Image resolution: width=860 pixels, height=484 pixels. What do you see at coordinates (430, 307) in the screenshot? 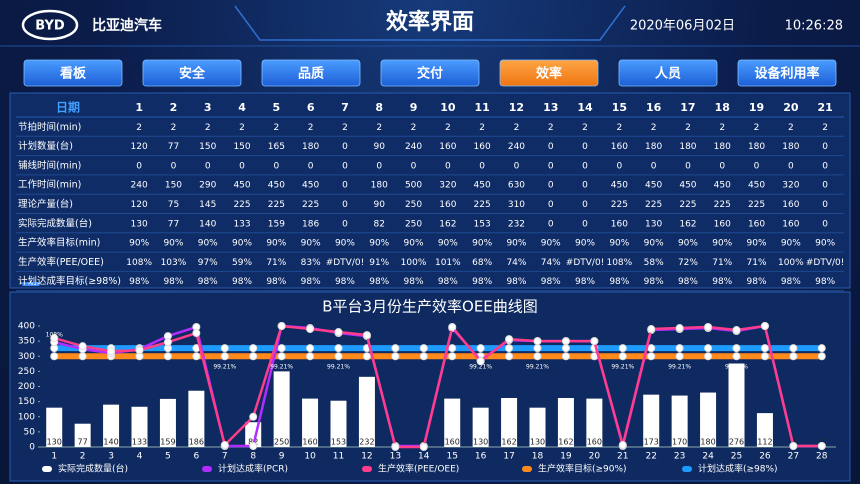
I see `chart-title: B平台3月份生产效率OEE曲线图` at bounding box center [430, 307].